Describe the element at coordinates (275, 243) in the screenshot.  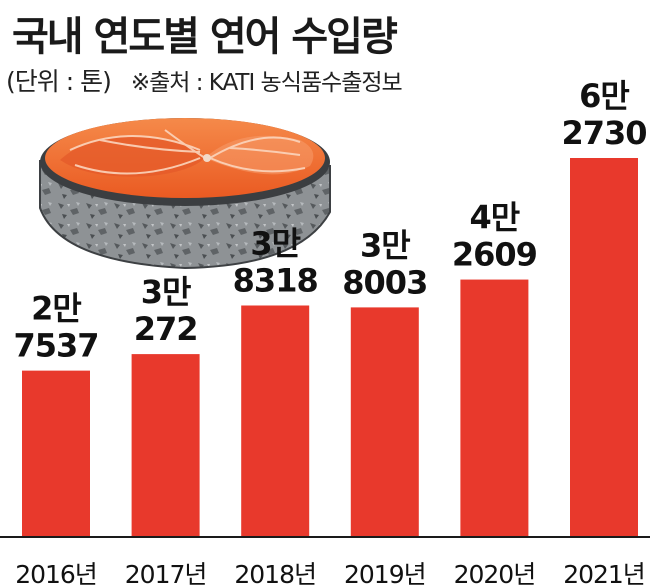
I see `value-label-2-0: 3만` at that location.